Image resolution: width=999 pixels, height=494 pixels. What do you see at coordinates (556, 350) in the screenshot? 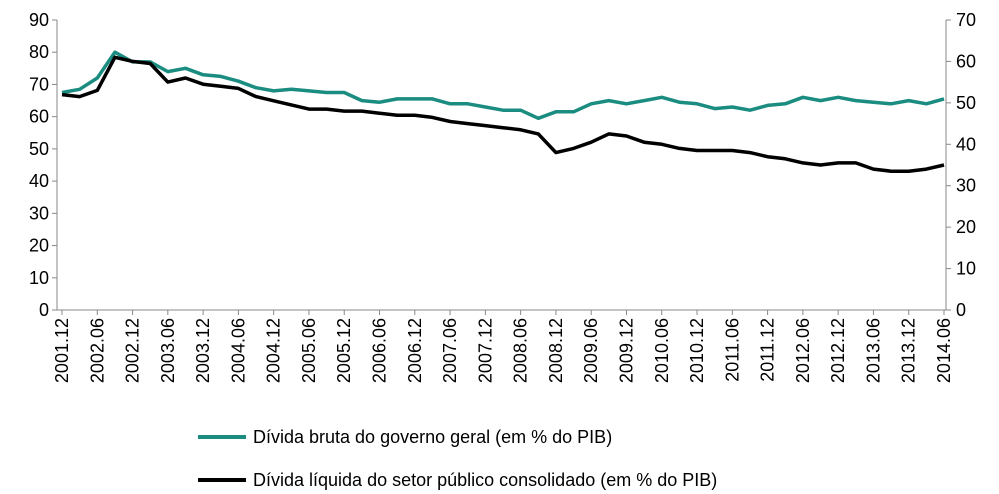
I see `x-tick-label: 2008.12` at bounding box center [556, 350].